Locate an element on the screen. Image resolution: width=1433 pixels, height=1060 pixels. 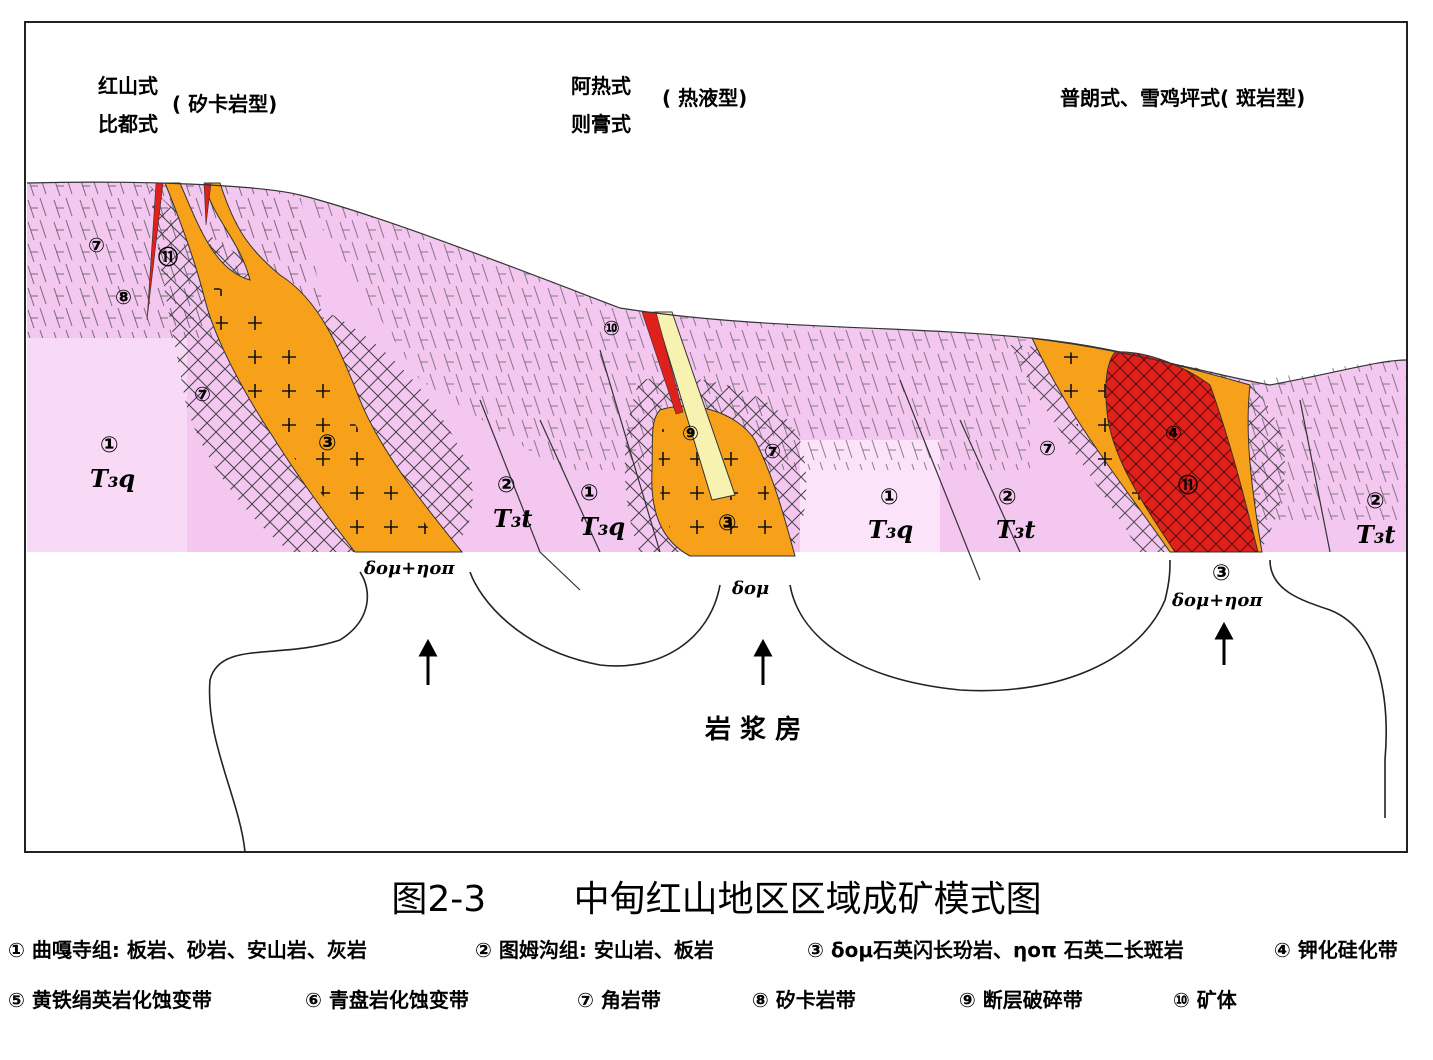
legend-item-tumugou: ② 图姆沟组: 安山岩、板岩 is located at coordinates (594, 950).